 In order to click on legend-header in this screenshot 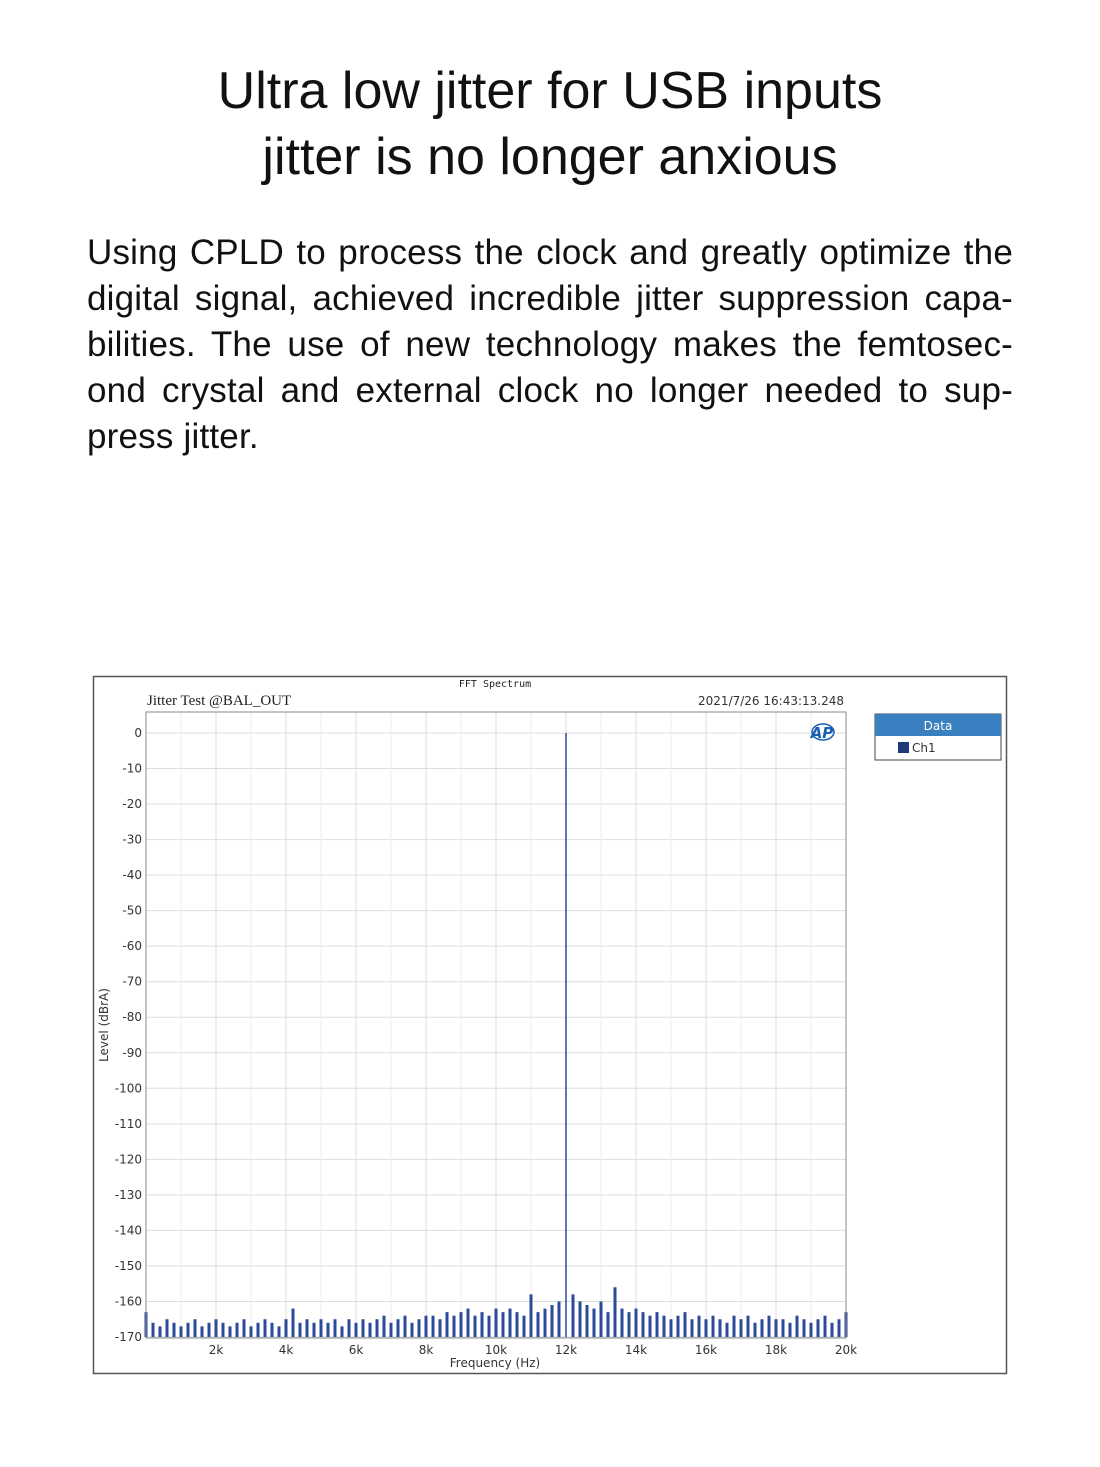, I will do `click(938, 725)`.